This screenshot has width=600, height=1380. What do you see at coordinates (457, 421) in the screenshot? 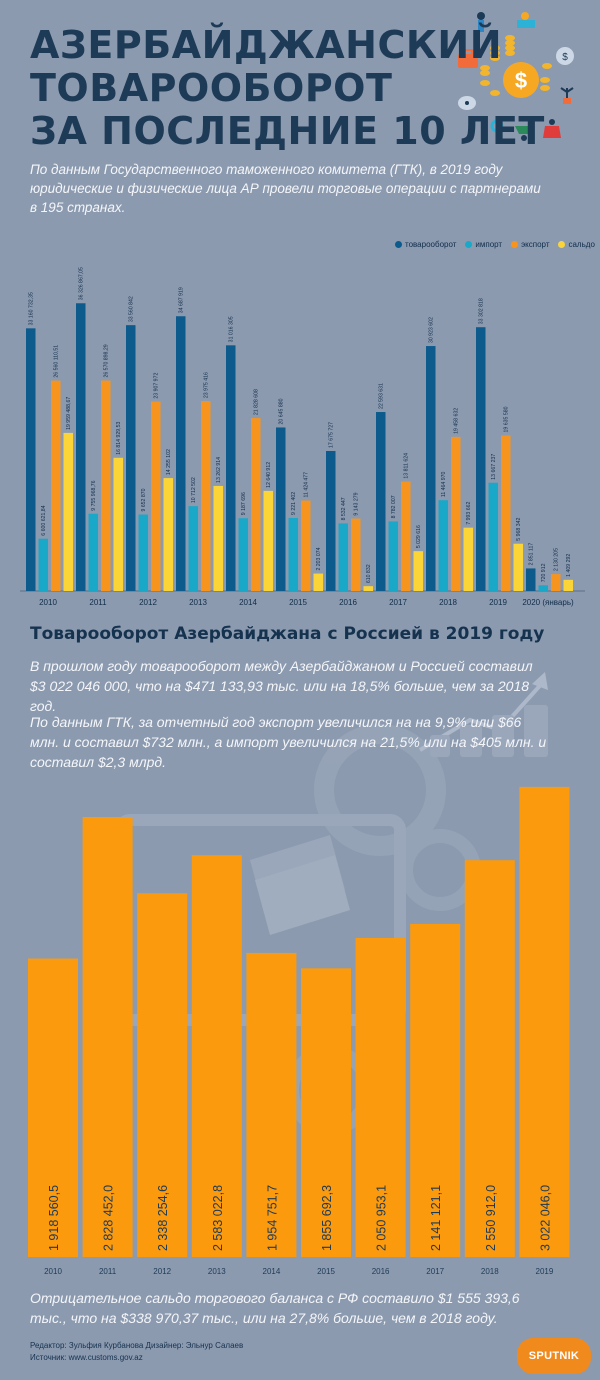
I see `data-label: 19 458 632` at bounding box center [457, 421].